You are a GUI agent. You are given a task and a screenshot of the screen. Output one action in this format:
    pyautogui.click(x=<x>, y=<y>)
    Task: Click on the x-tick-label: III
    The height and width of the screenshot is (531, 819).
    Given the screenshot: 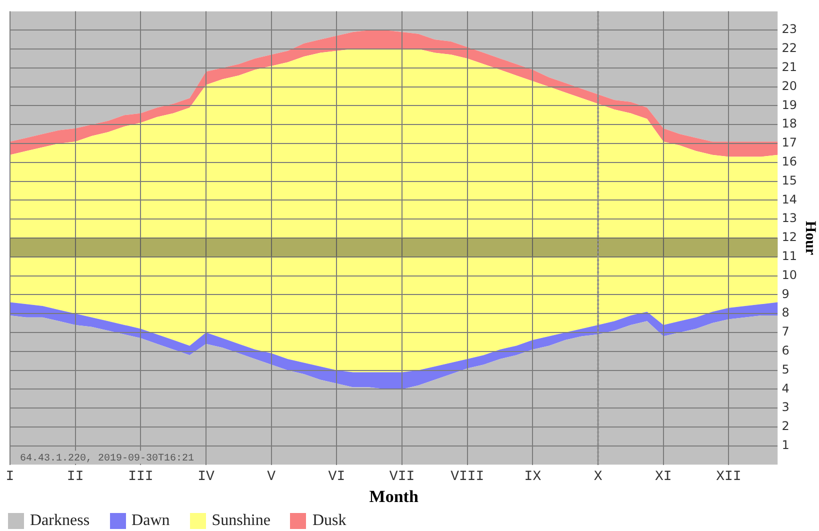 What is the action you would take?
    pyautogui.click(x=141, y=476)
    